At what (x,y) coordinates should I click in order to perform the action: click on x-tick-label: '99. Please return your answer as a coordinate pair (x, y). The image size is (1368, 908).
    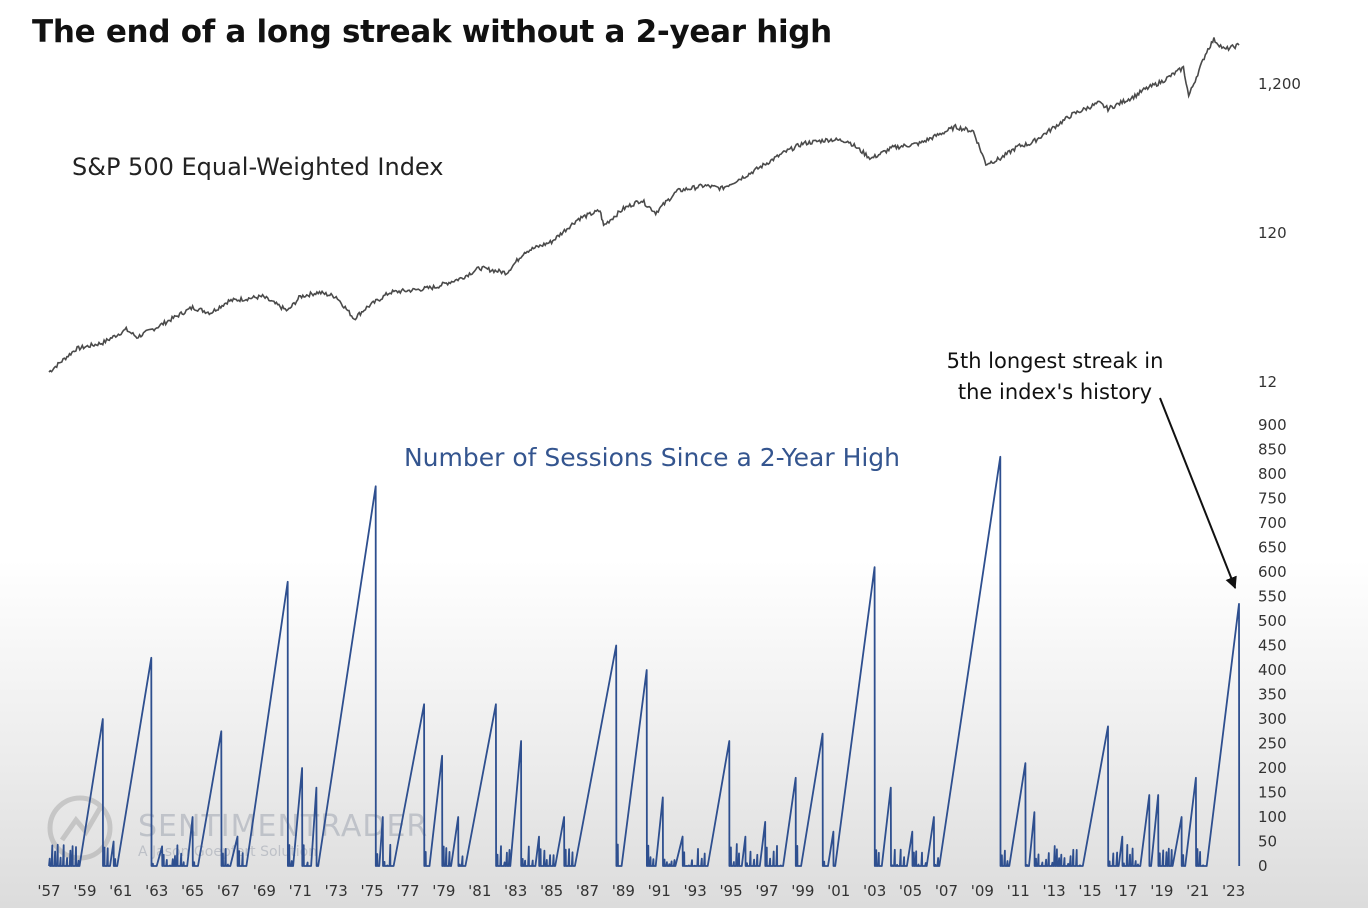
    Looking at the image, I should click on (802, 891).